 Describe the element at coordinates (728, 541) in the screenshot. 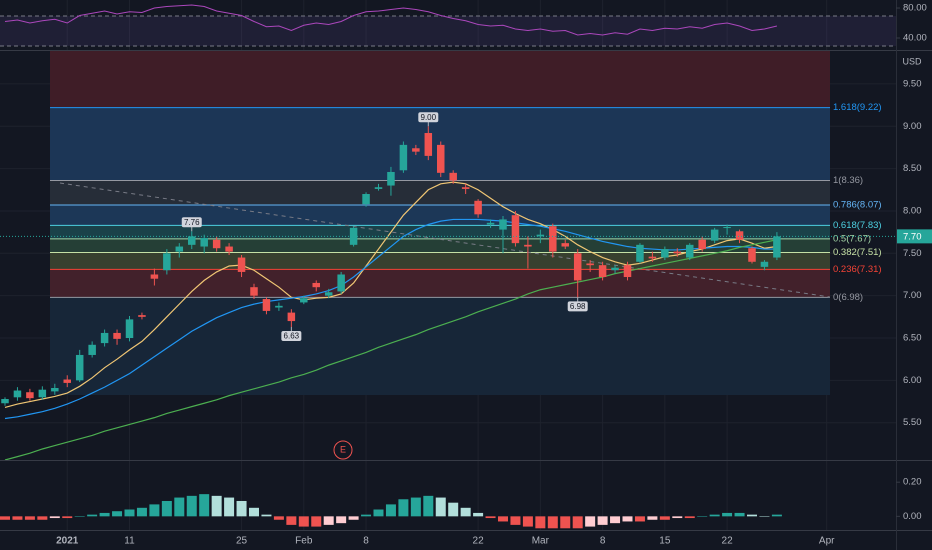

I see `x-tick-label: 22` at that location.